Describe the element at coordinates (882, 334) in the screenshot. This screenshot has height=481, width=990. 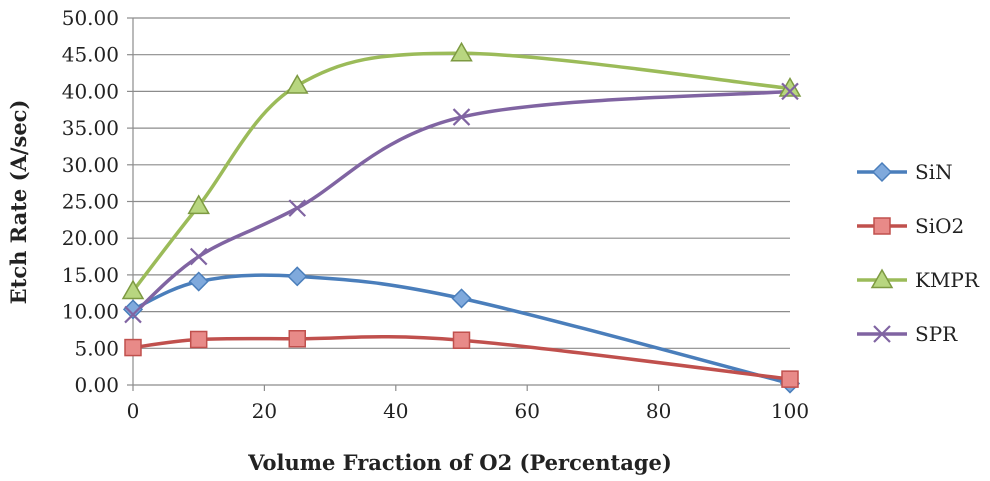
I see `legend-marker-spr` at that location.